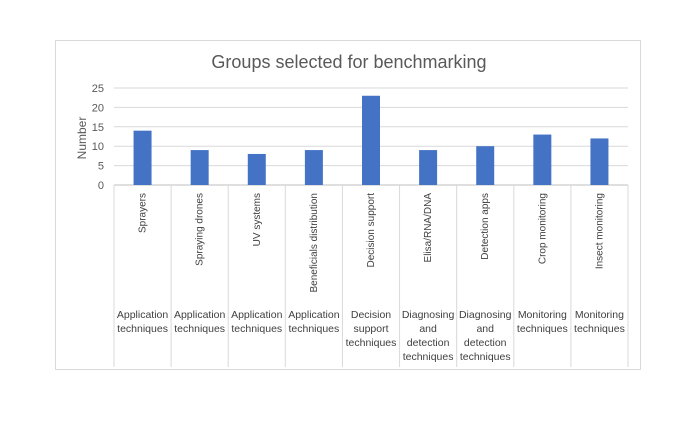 The height and width of the screenshot is (423, 696). Describe the element at coordinates (98, 108) in the screenshot. I see `y-tick-label: 20` at that location.